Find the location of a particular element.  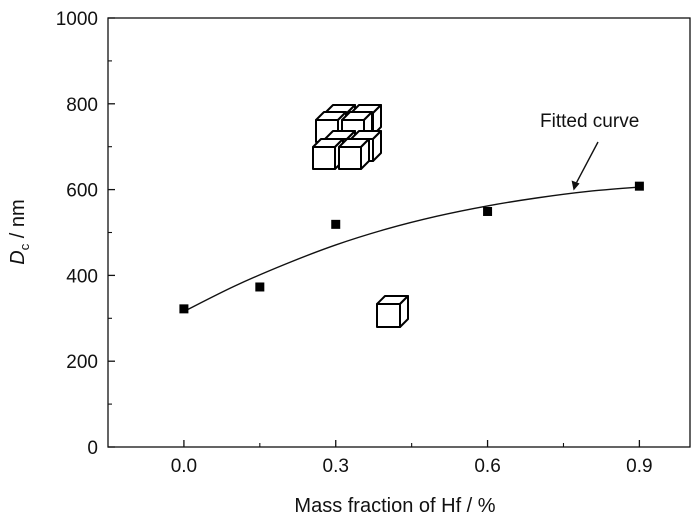

annotation-arrowhead is located at coordinates (575, 185).